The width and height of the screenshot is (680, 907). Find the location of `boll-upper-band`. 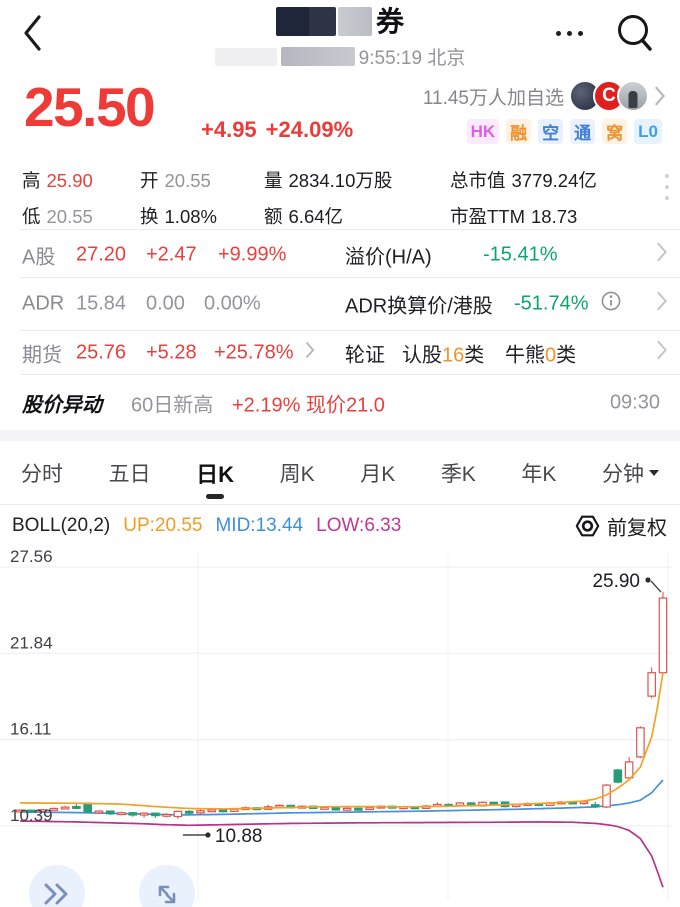

boll-upper-band is located at coordinates (342, 741).